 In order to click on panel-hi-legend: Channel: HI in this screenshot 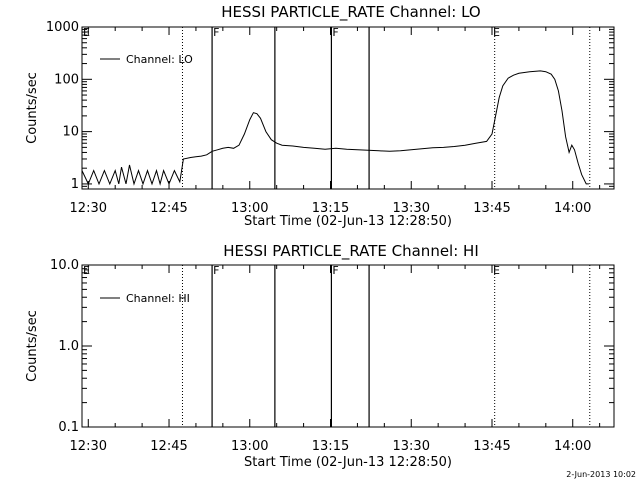, I will do `click(145, 298)`.